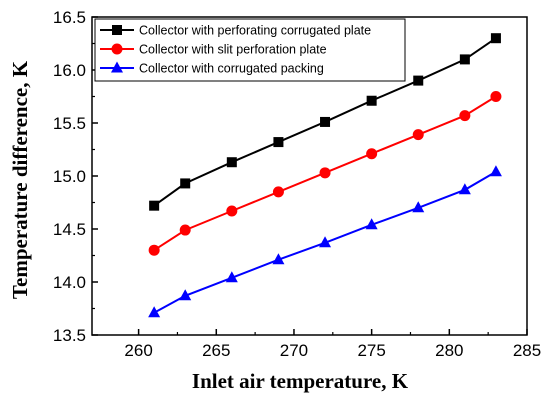 The width and height of the screenshot is (550, 400). Describe the element at coordinates (294, 350) in the screenshot. I see `x-tick-label: 270` at that location.